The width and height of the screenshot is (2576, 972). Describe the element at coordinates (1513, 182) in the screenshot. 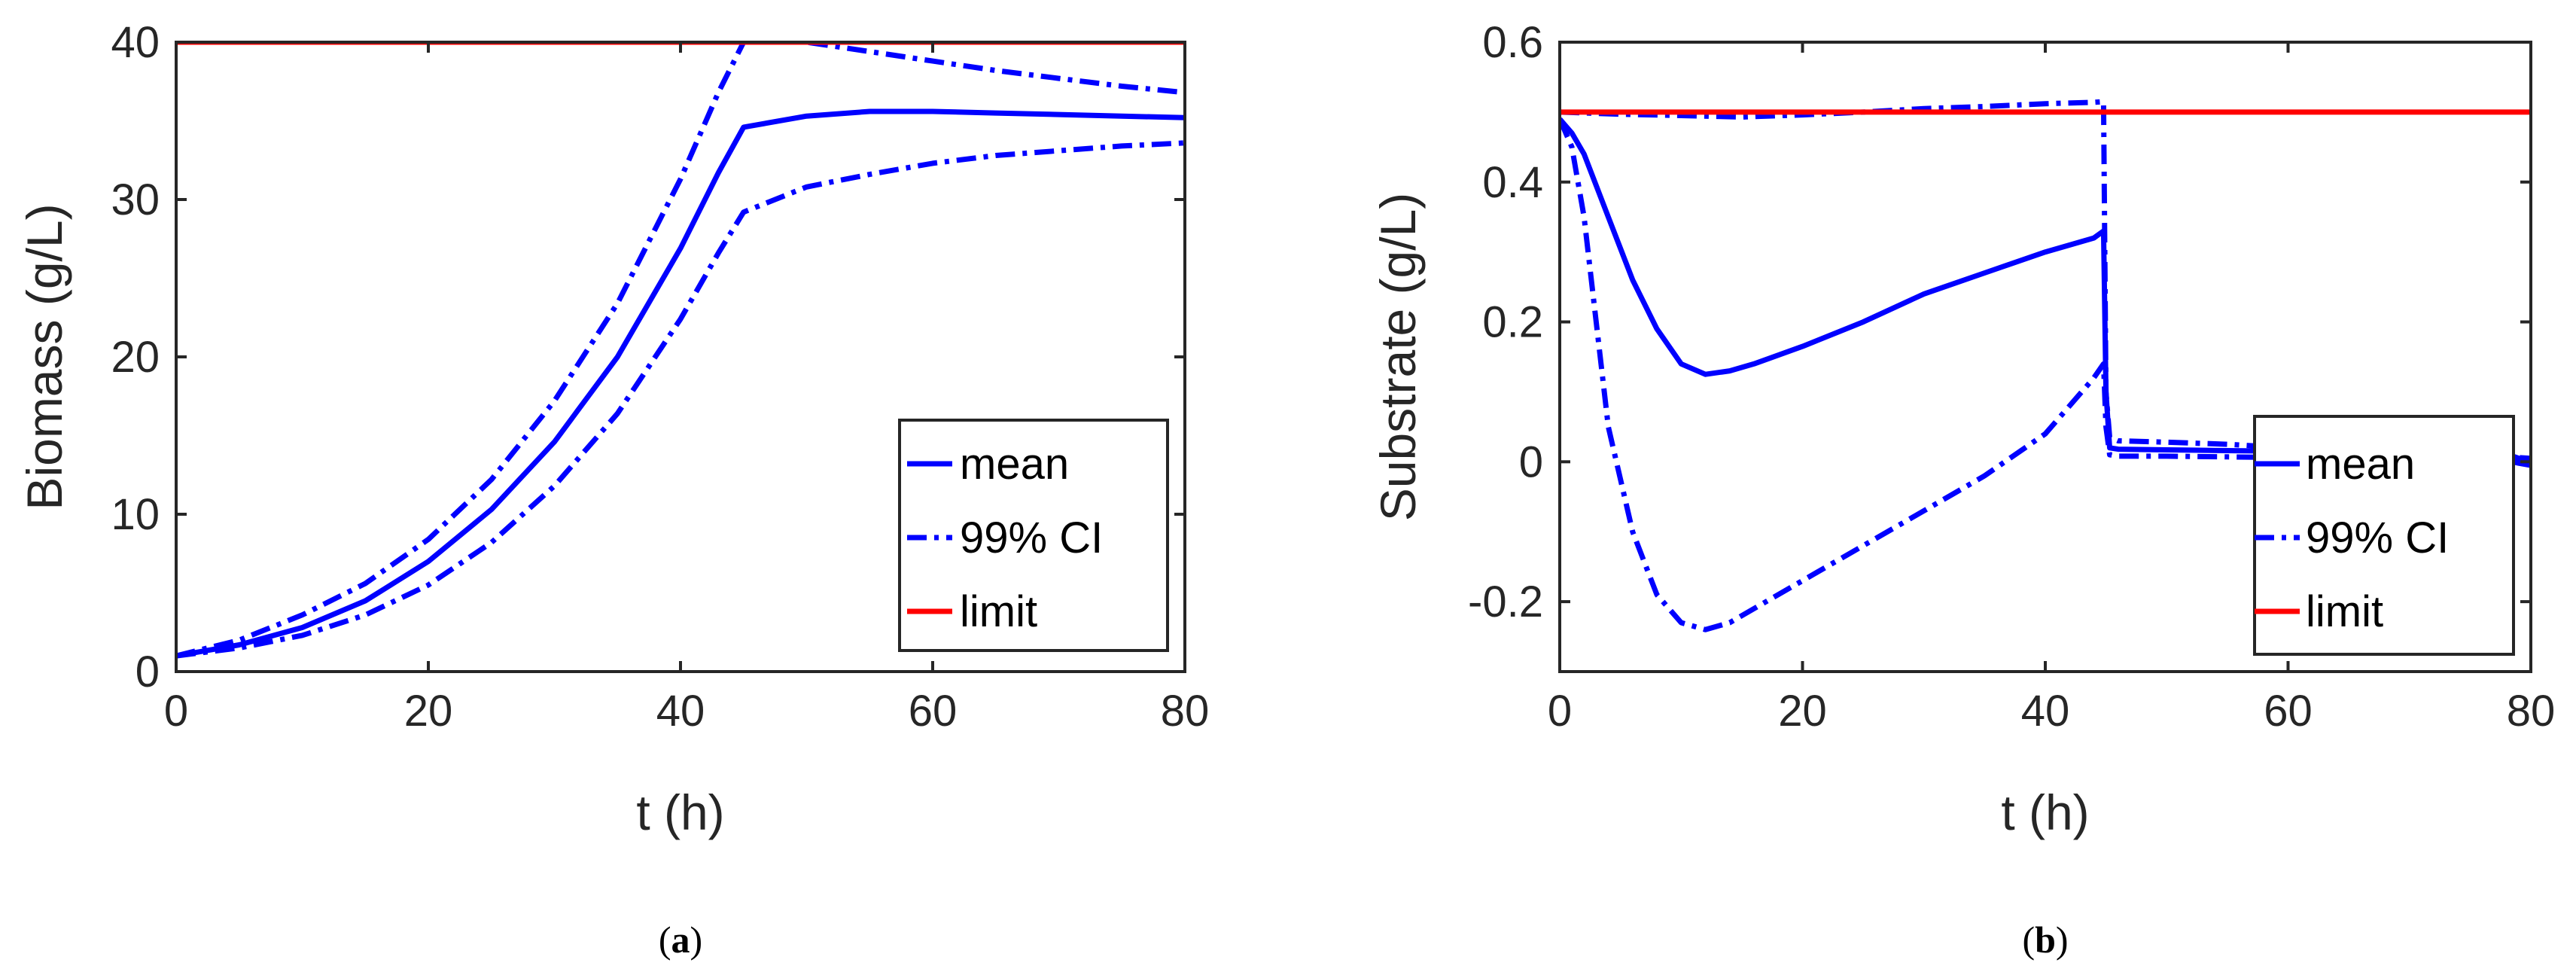

I see `y-tick-label: 0.4` at that location.